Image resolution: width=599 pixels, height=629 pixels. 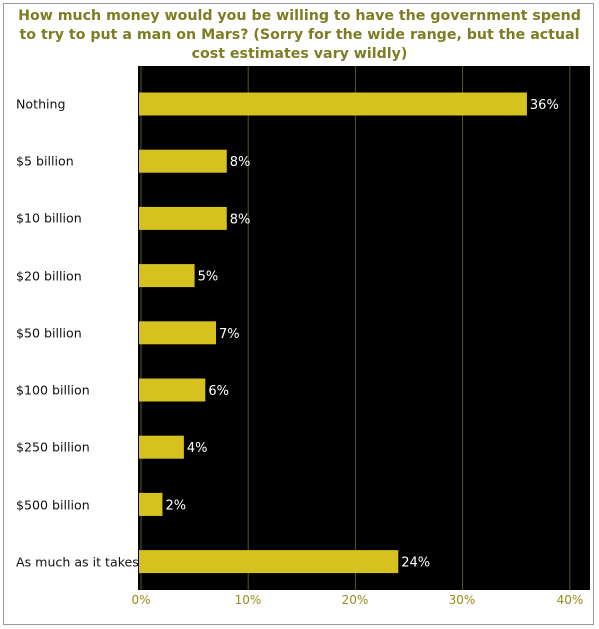 What do you see at coordinates (53, 447) in the screenshot?
I see `category-label: $250 billion` at bounding box center [53, 447].